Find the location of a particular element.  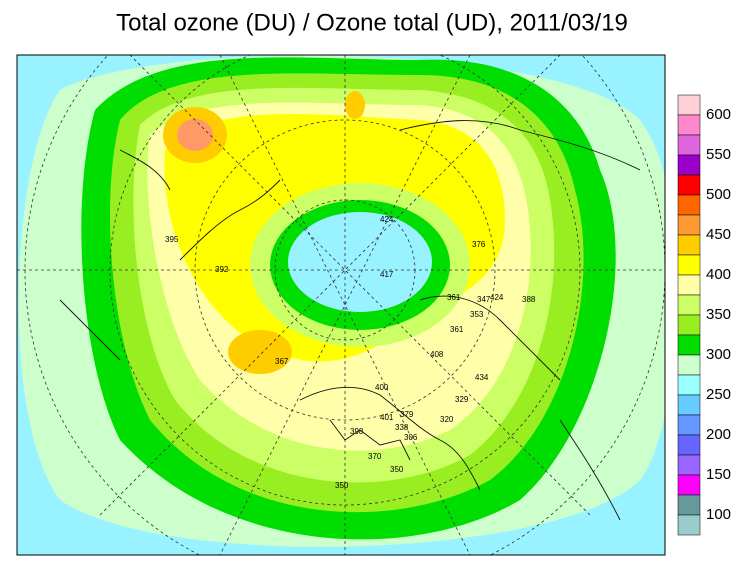

colorbar-label: 150 is located at coordinates (718, 474).